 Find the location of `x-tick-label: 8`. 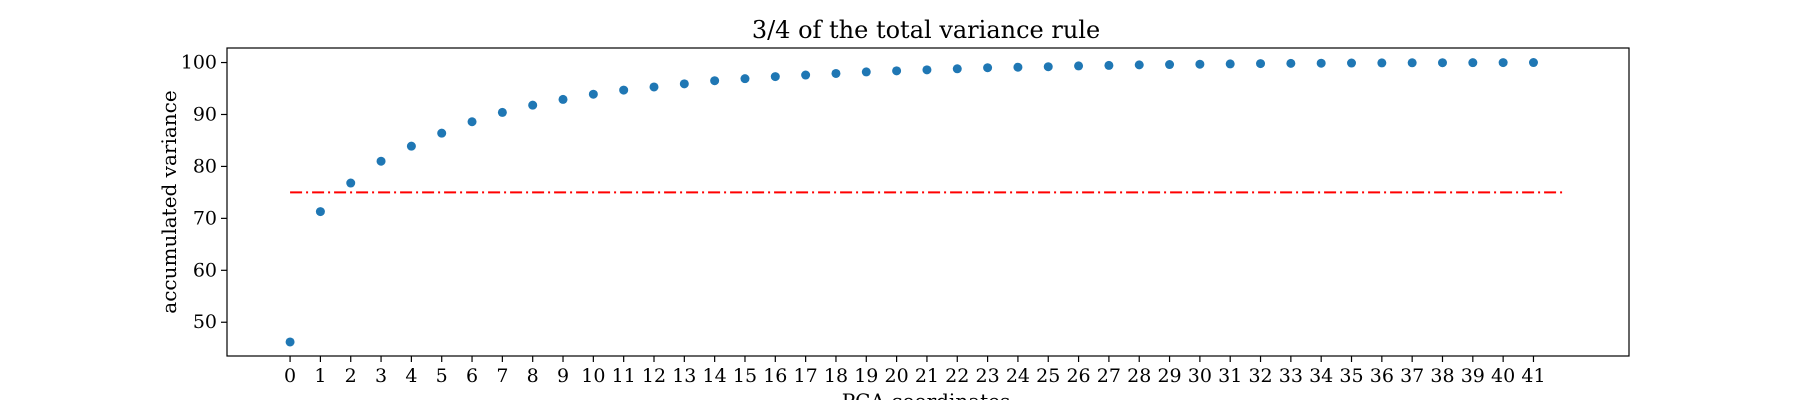

x-tick-label: 8 is located at coordinates (533, 376).